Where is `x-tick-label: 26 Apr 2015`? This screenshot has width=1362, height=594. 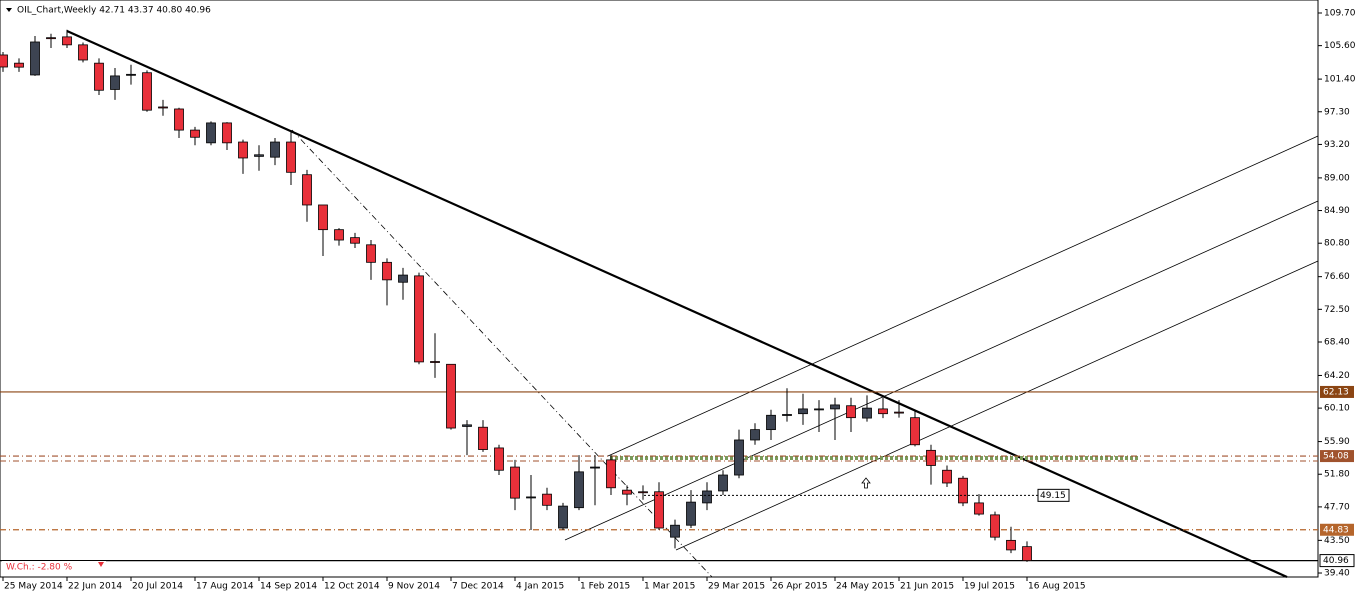 x-tick-label: 26 Apr 2015 is located at coordinates (800, 587).